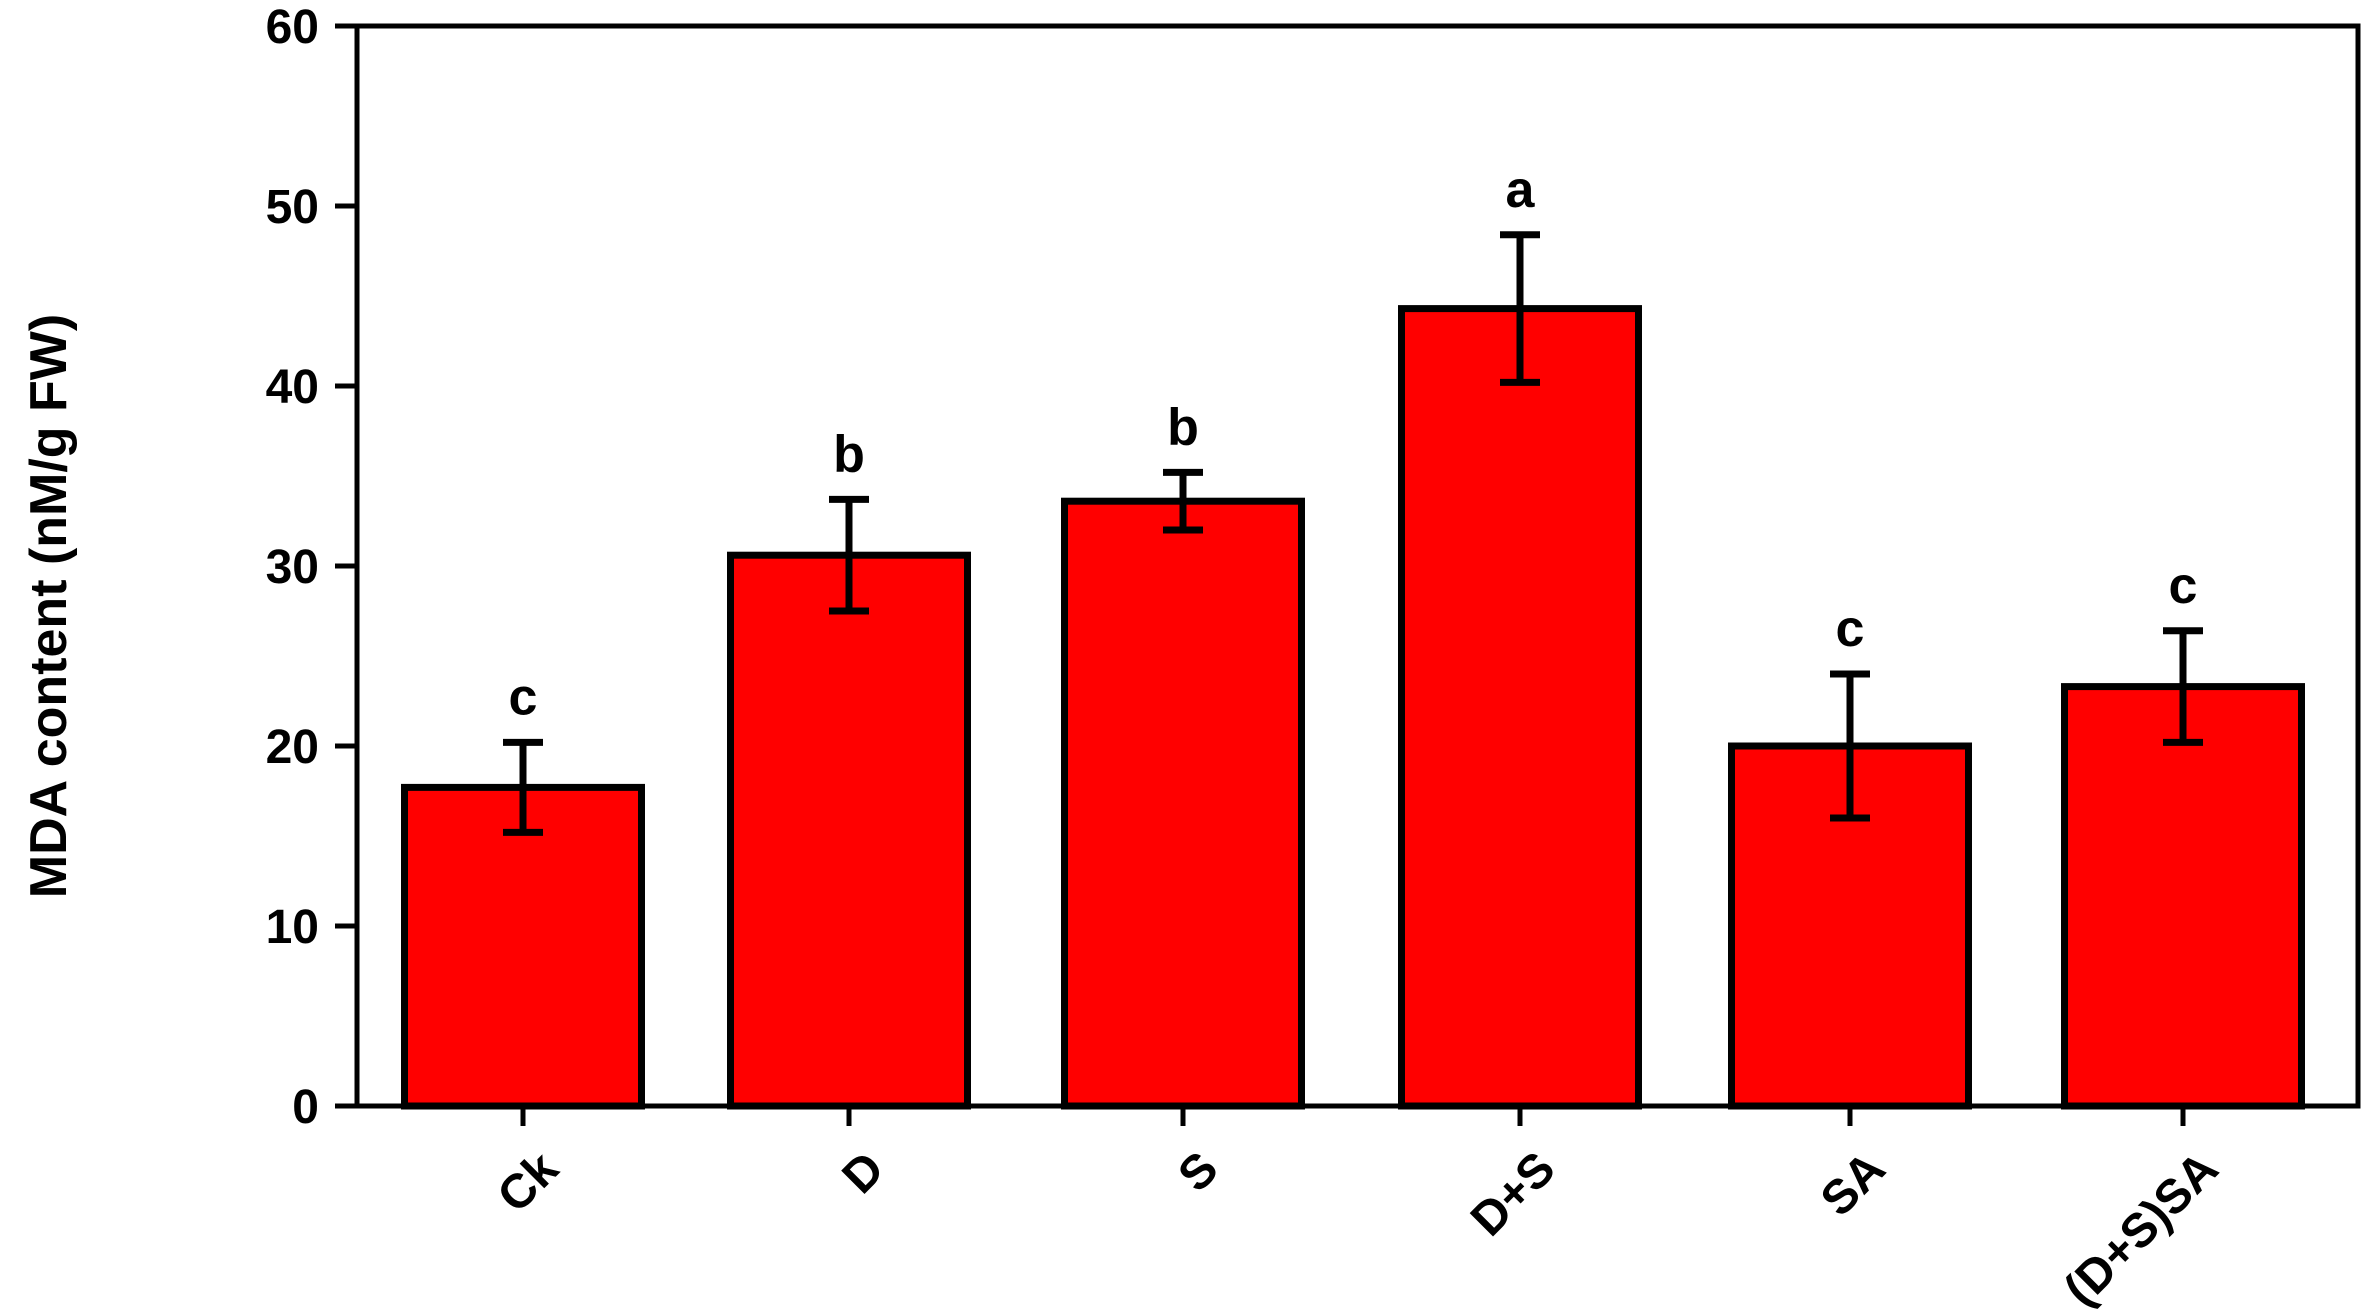 The image size is (2362, 1313). Describe the element at coordinates (1850, 629) in the screenshot. I see `significance-label-5: c` at that location.